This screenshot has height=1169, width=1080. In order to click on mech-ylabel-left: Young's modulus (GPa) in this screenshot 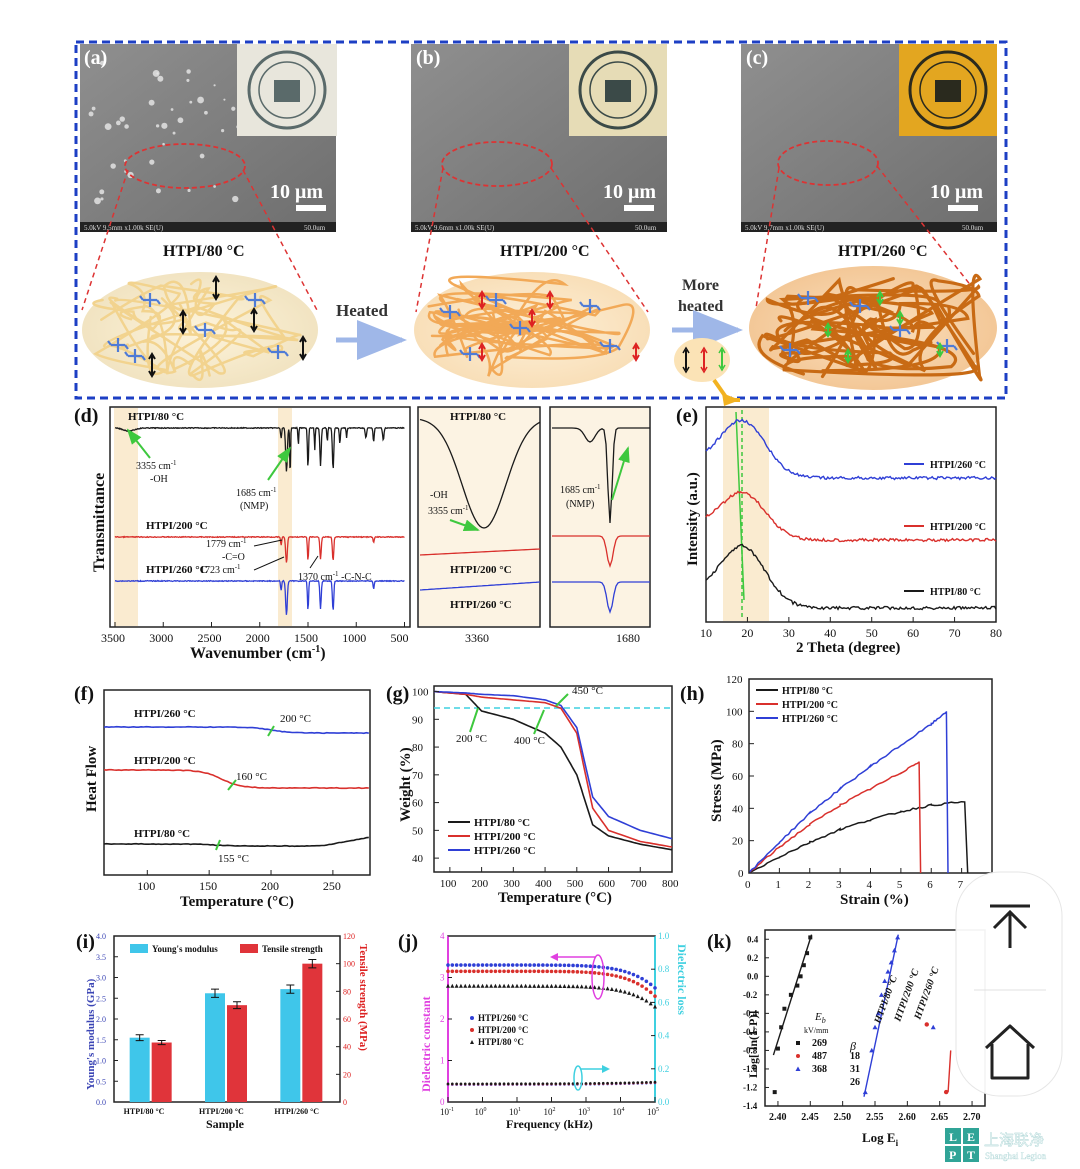, I will do `click(91, 1034)`.